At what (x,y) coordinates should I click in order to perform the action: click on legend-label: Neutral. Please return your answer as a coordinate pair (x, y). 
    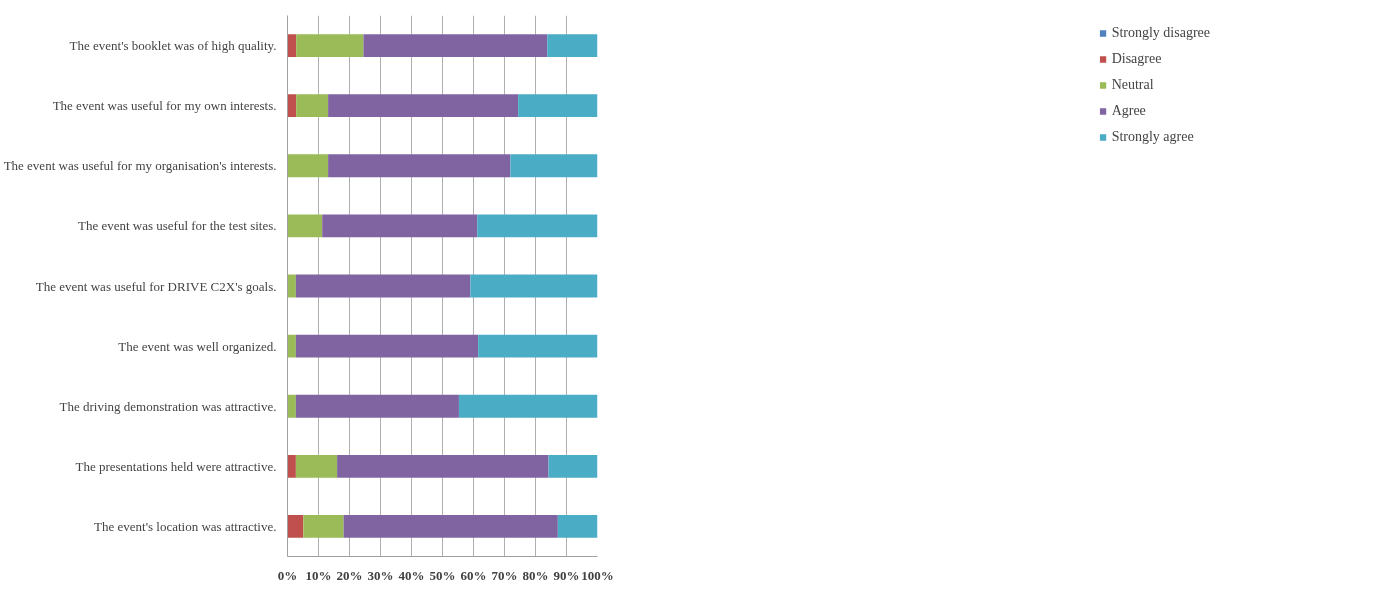
    Looking at the image, I should click on (1132, 85).